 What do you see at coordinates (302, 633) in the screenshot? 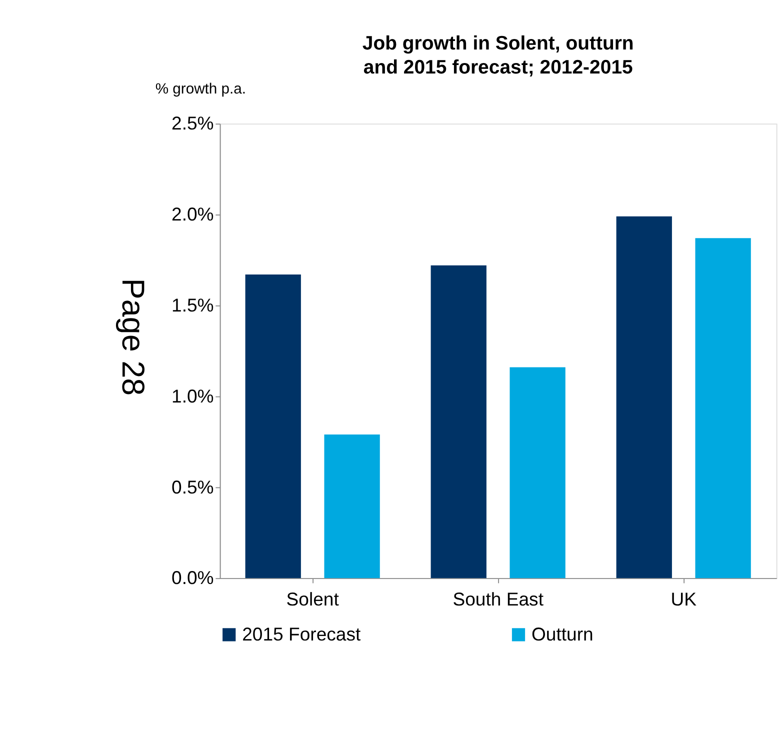
I see `legend-label: 2015 Forecast` at bounding box center [302, 633].